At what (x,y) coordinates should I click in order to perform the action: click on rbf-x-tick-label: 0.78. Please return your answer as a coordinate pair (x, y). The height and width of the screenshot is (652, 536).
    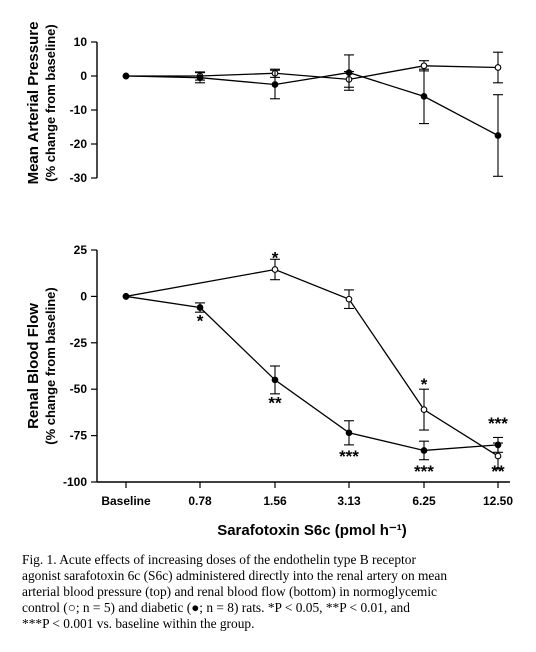
    Looking at the image, I should click on (200, 501).